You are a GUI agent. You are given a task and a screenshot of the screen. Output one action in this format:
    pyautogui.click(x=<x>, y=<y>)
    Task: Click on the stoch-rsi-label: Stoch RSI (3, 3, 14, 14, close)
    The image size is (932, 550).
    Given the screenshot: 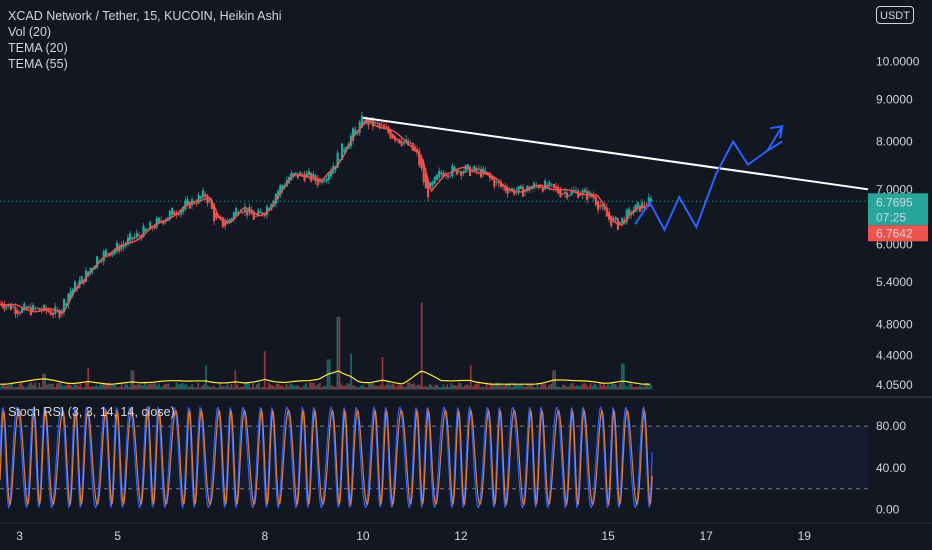 What is the action you would take?
    pyautogui.click(x=91, y=412)
    